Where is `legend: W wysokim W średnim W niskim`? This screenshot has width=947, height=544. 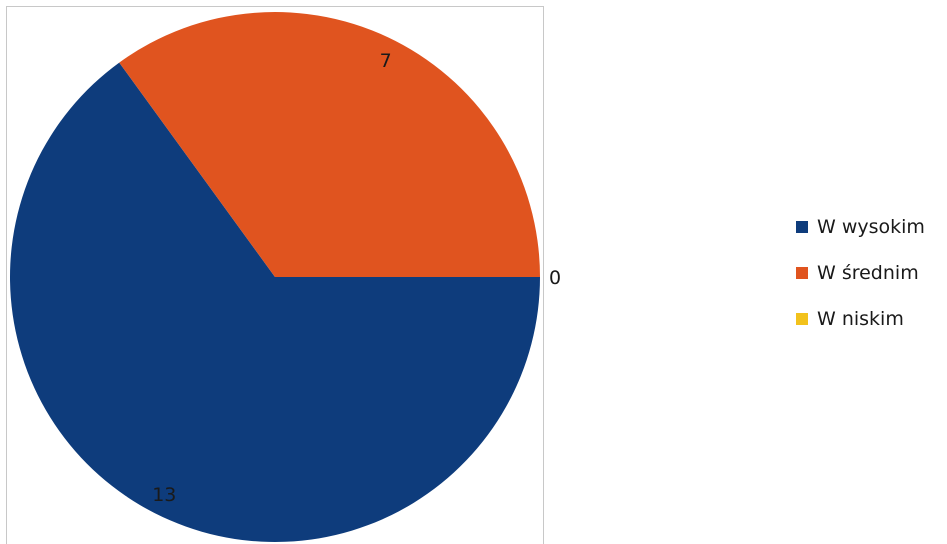 legend: W wysokim W średnim W niskim is located at coordinates (860, 283).